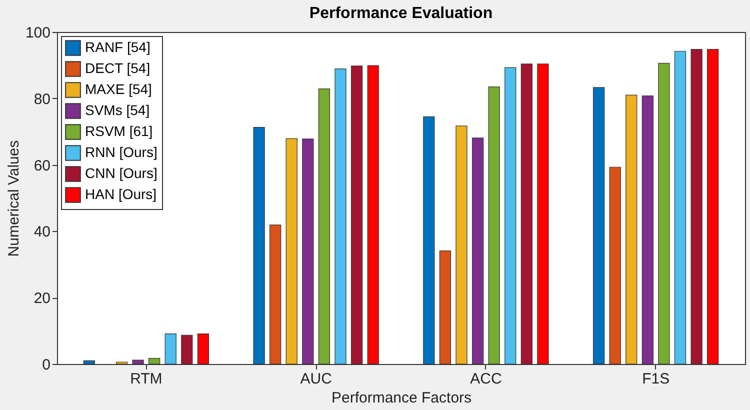 The image size is (750, 410). What do you see at coordinates (117, 110) in the screenshot?
I see `legend-label: SVMs [54]` at bounding box center [117, 110].